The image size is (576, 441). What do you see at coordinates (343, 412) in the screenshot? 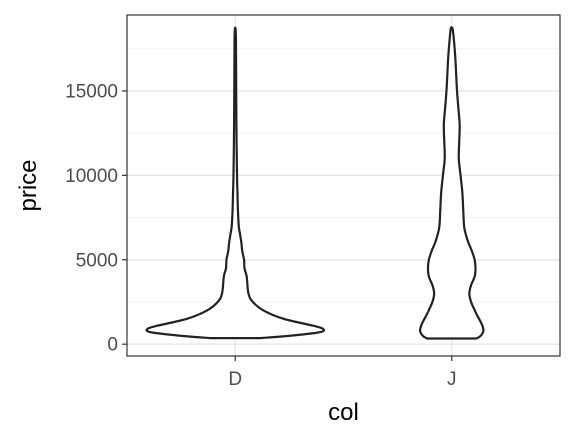
I see `x-axis-title: col` at bounding box center [343, 412].